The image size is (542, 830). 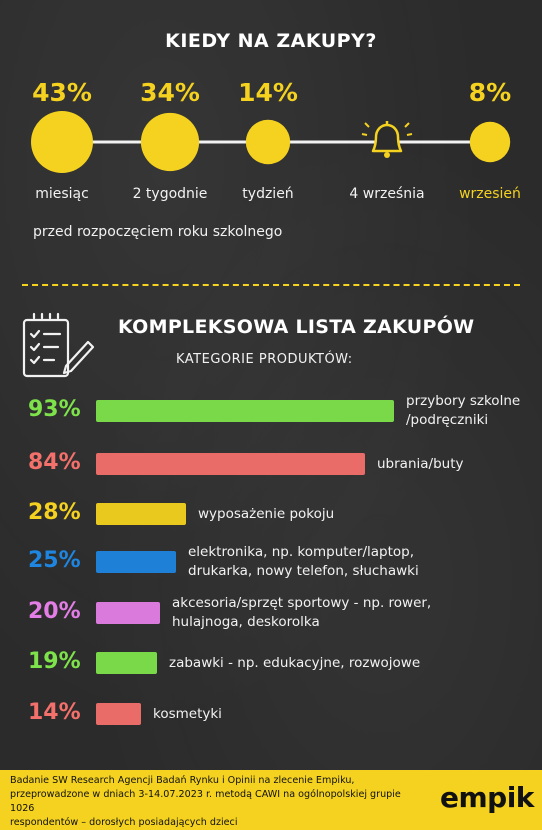 What do you see at coordinates (62, 92) in the screenshot?
I see `timeline-value-label: 43%` at bounding box center [62, 92].